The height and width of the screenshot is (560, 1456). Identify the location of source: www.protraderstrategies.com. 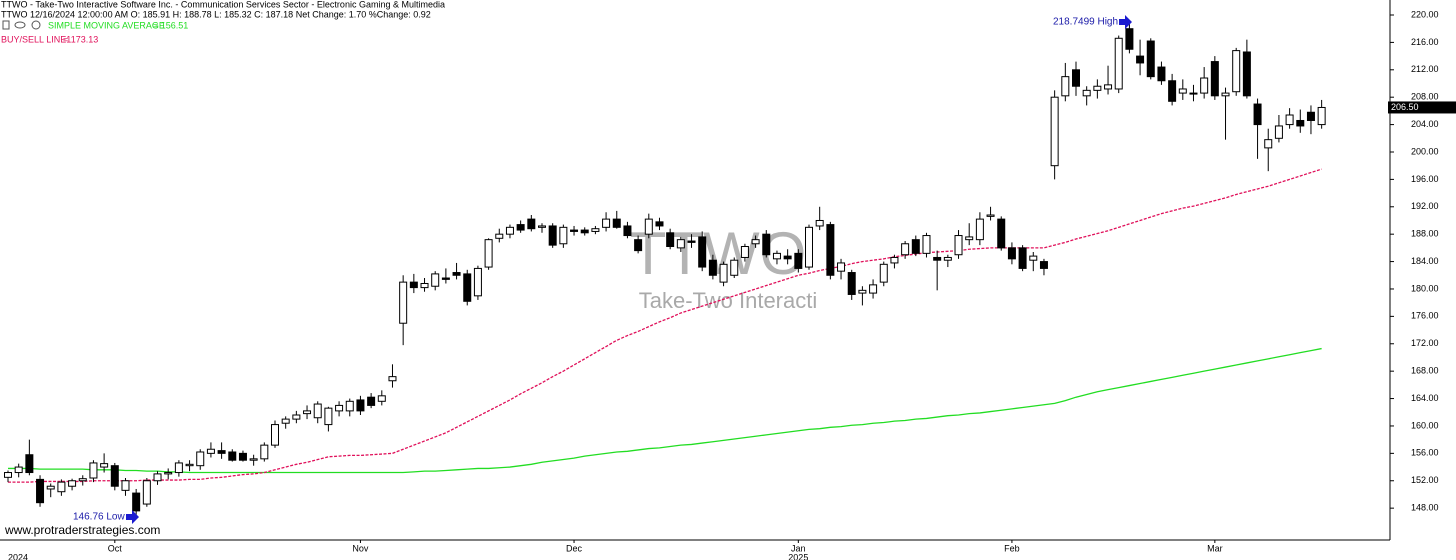
(82, 530).